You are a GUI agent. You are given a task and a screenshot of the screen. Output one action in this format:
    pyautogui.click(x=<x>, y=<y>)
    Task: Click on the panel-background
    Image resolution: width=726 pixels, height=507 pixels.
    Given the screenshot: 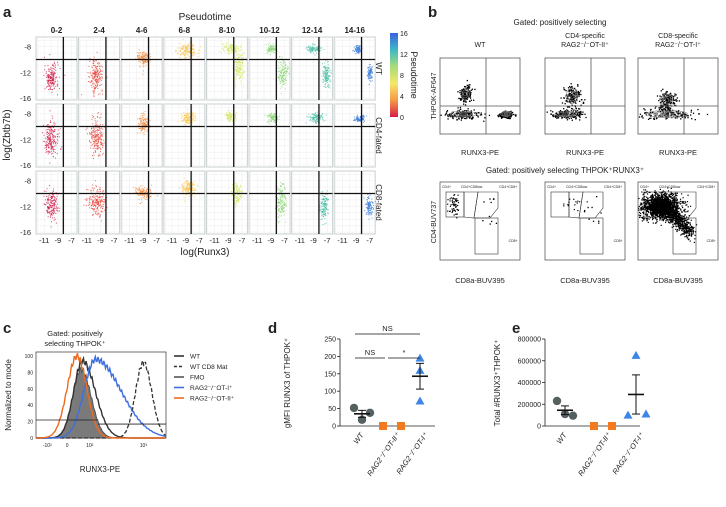 What is the action you would take?
    pyautogui.click(x=269, y=68)
    